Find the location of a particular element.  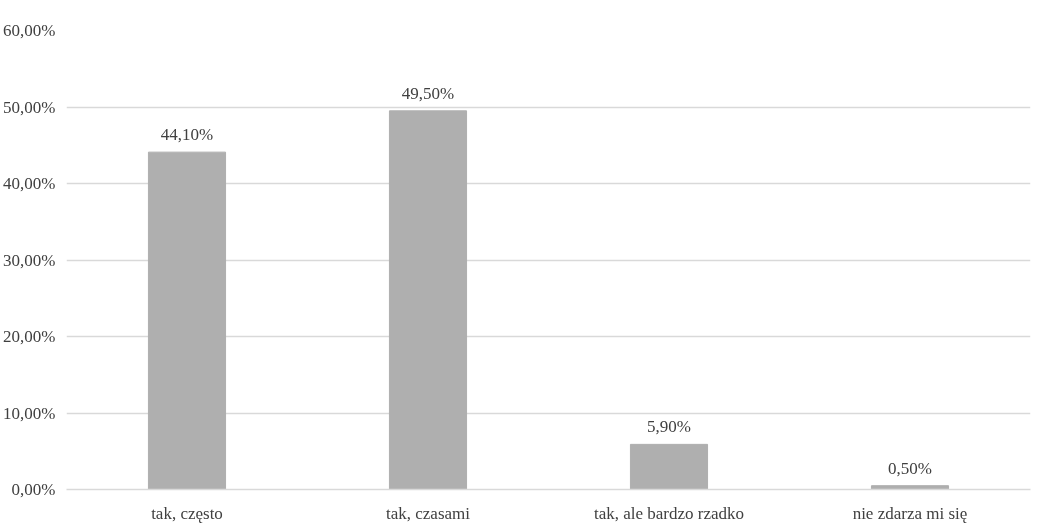

x-tick-label: tak, często is located at coordinates (187, 513).